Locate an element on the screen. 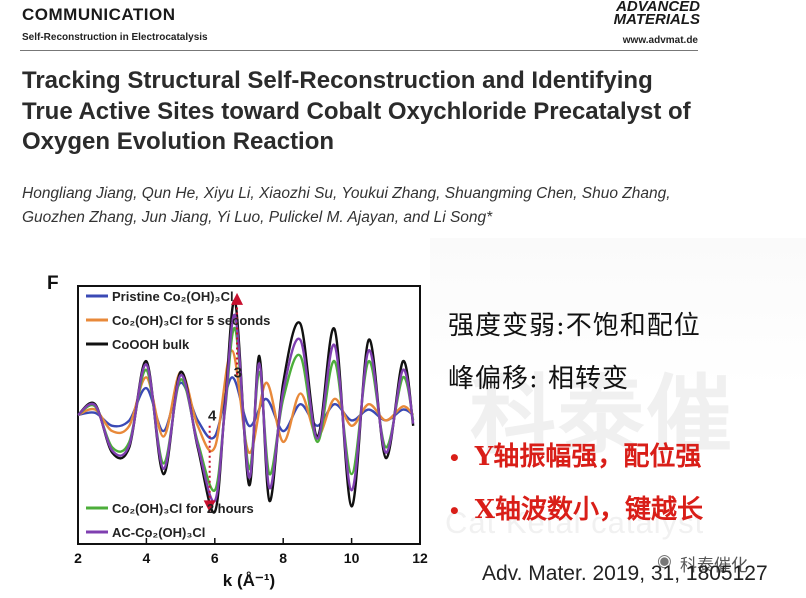  note-peak-shift: 峰偏移: 相转变 is located at coordinates (539, 379).